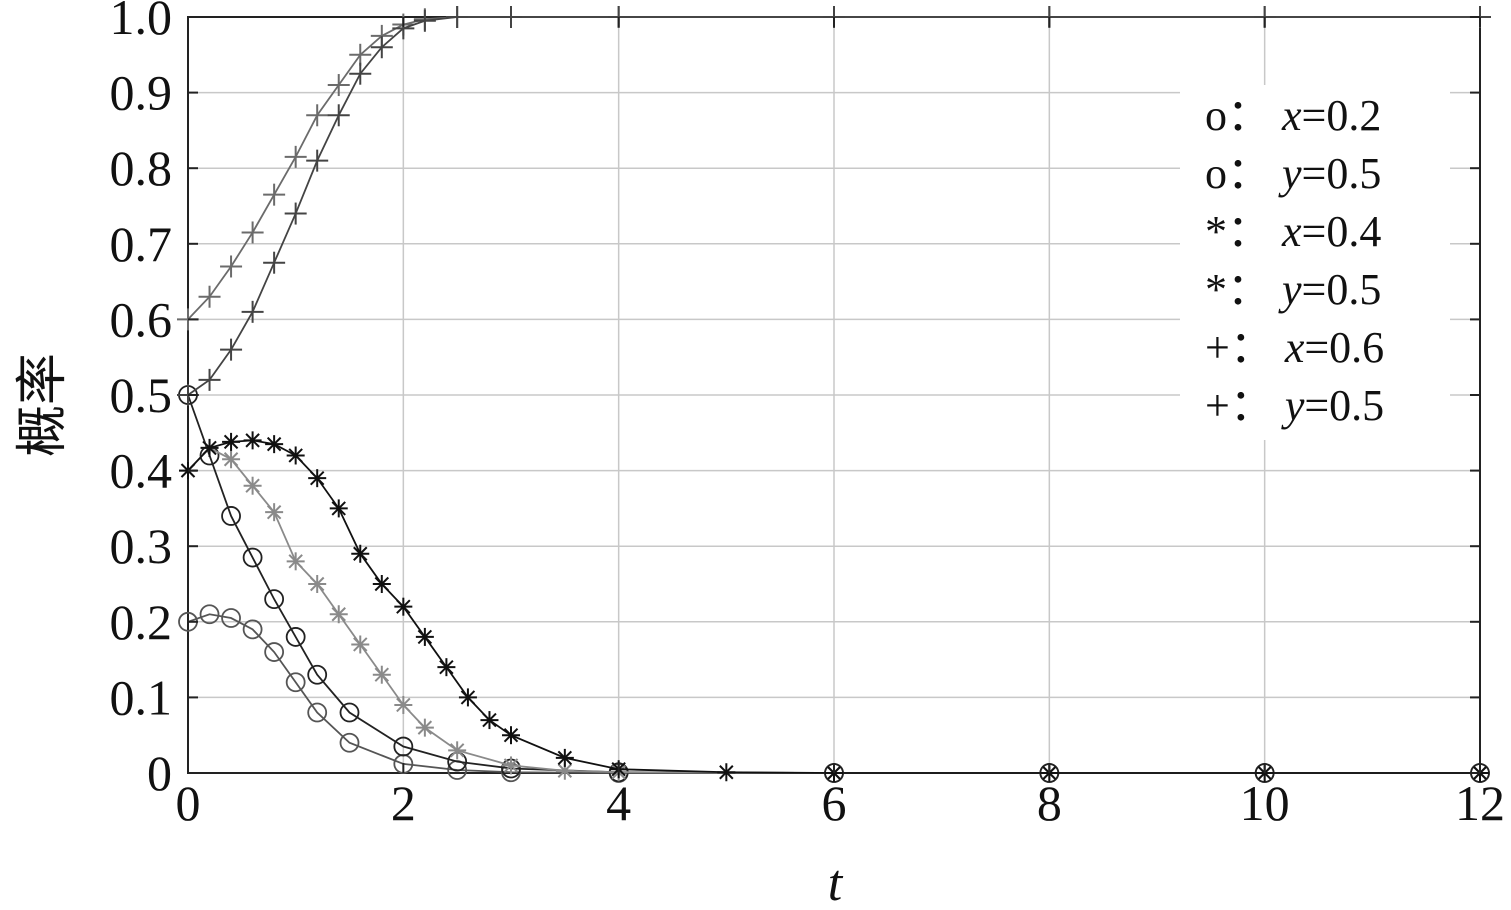  I want to click on legend-entry: *： y=0.5, so click(1293, 289).